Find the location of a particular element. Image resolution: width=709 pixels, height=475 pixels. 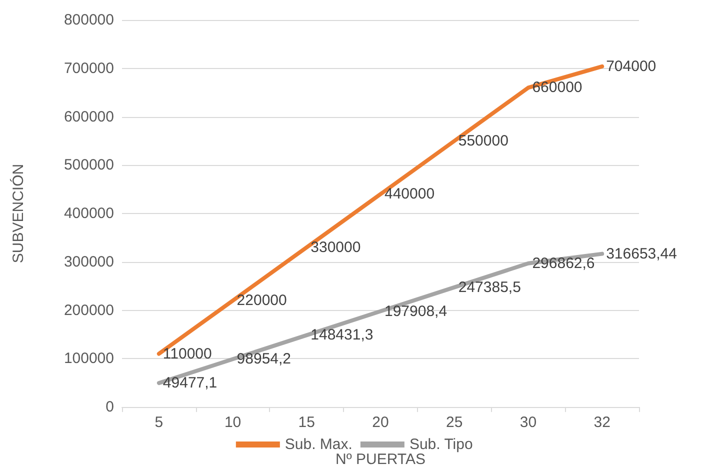

x-tick-label: 10 is located at coordinates (233, 422).